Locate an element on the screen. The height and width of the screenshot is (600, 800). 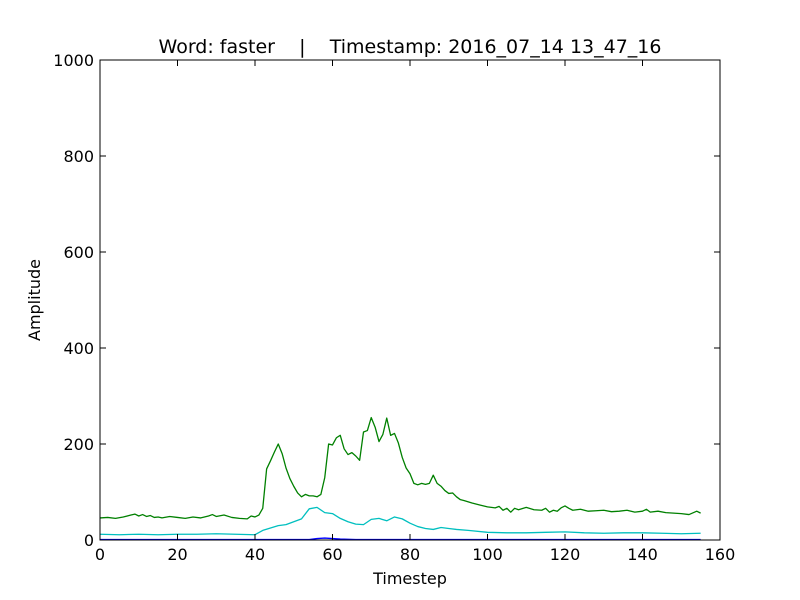
y-tick-label: 0 is located at coordinates (89, 540).